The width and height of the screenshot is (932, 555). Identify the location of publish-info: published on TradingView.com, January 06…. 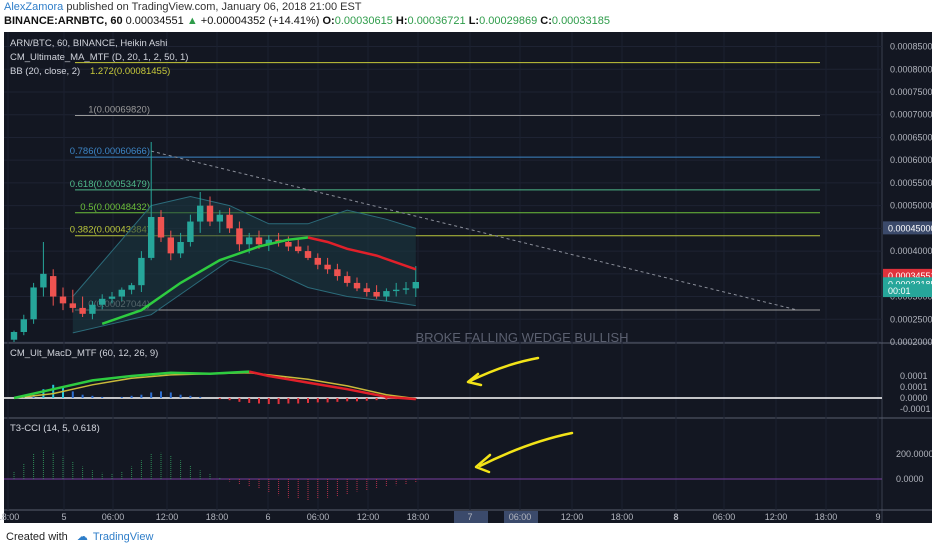
(214, 7).